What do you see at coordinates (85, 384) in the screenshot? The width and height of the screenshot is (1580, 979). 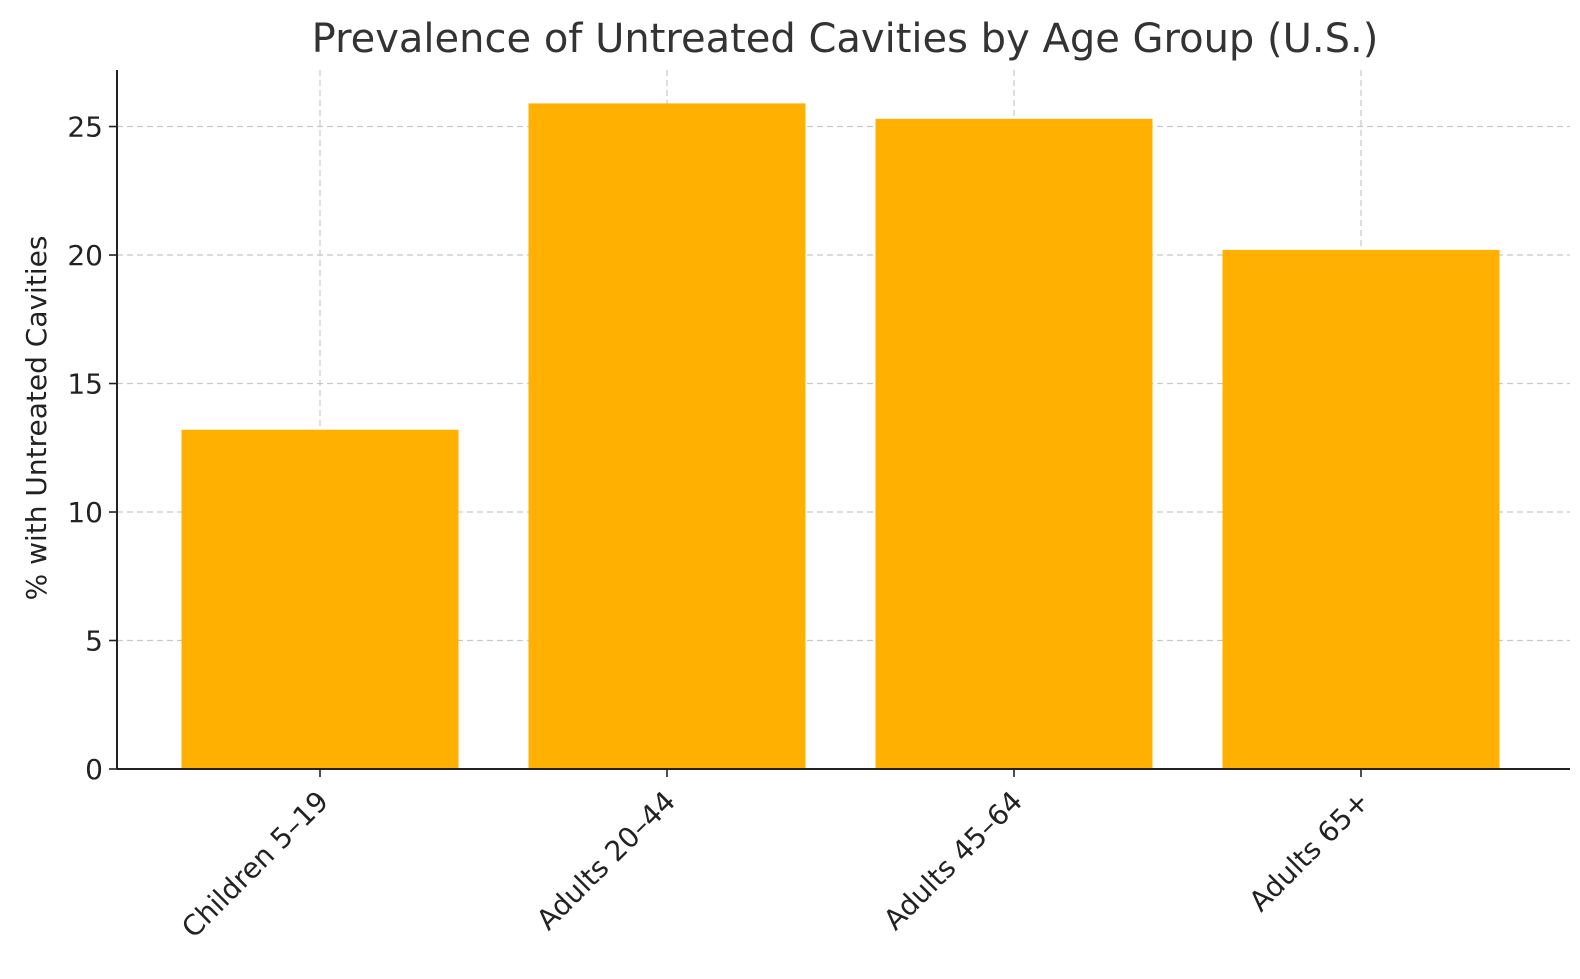 I see `y-tick-label: 15` at bounding box center [85, 384].